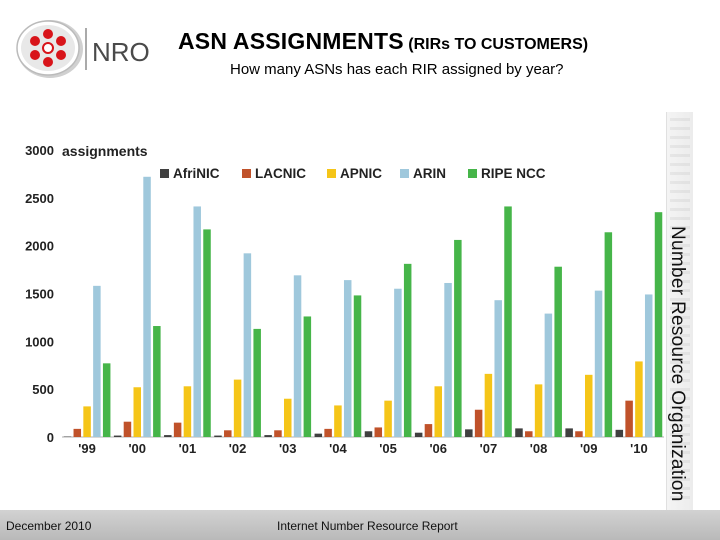  What do you see at coordinates (50, 437) in the screenshot?
I see `y-tick-label: 0` at bounding box center [50, 437].